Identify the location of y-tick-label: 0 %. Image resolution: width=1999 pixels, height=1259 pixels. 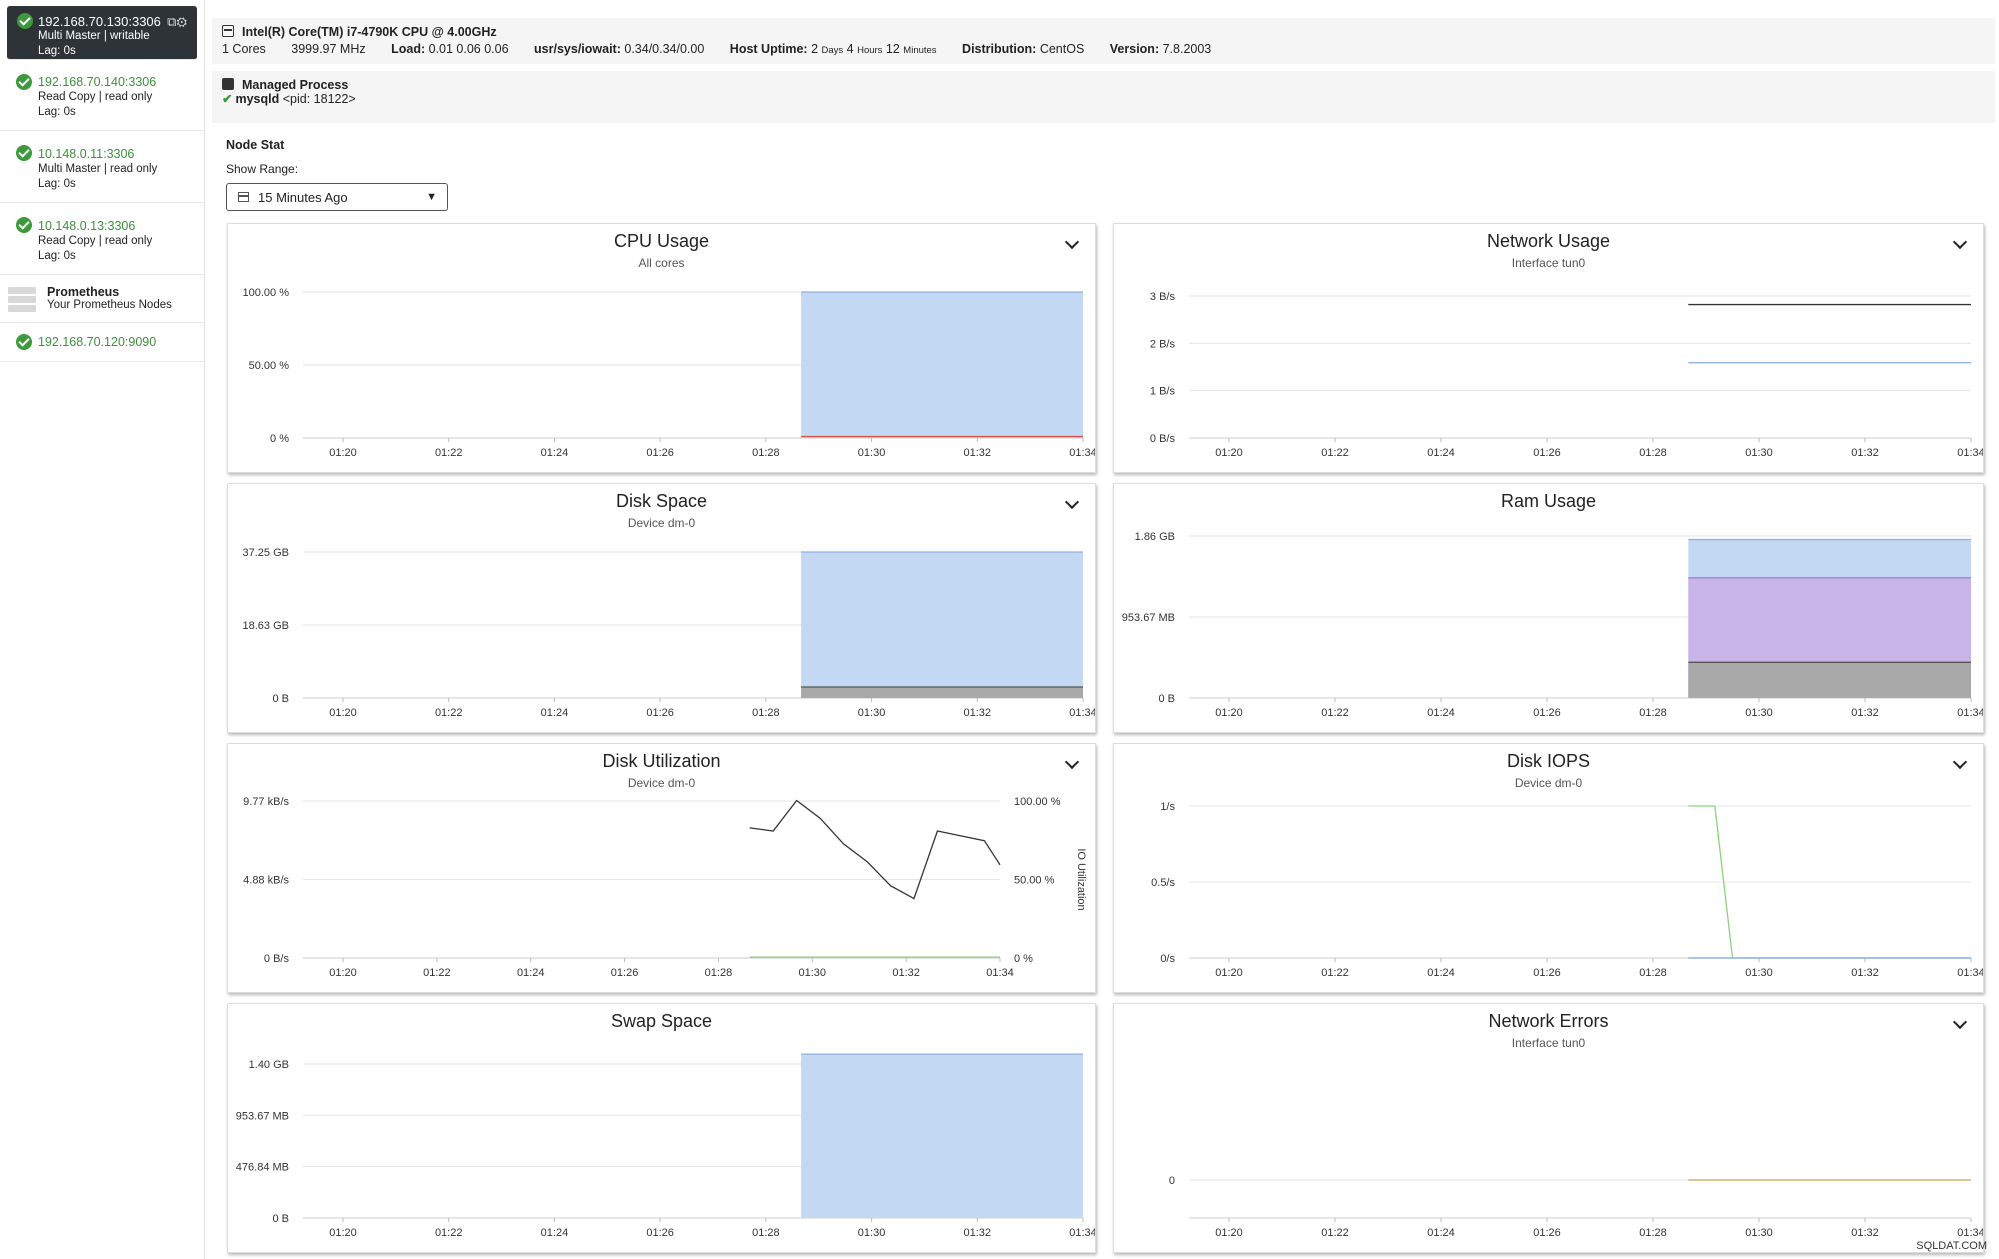
(279, 439).